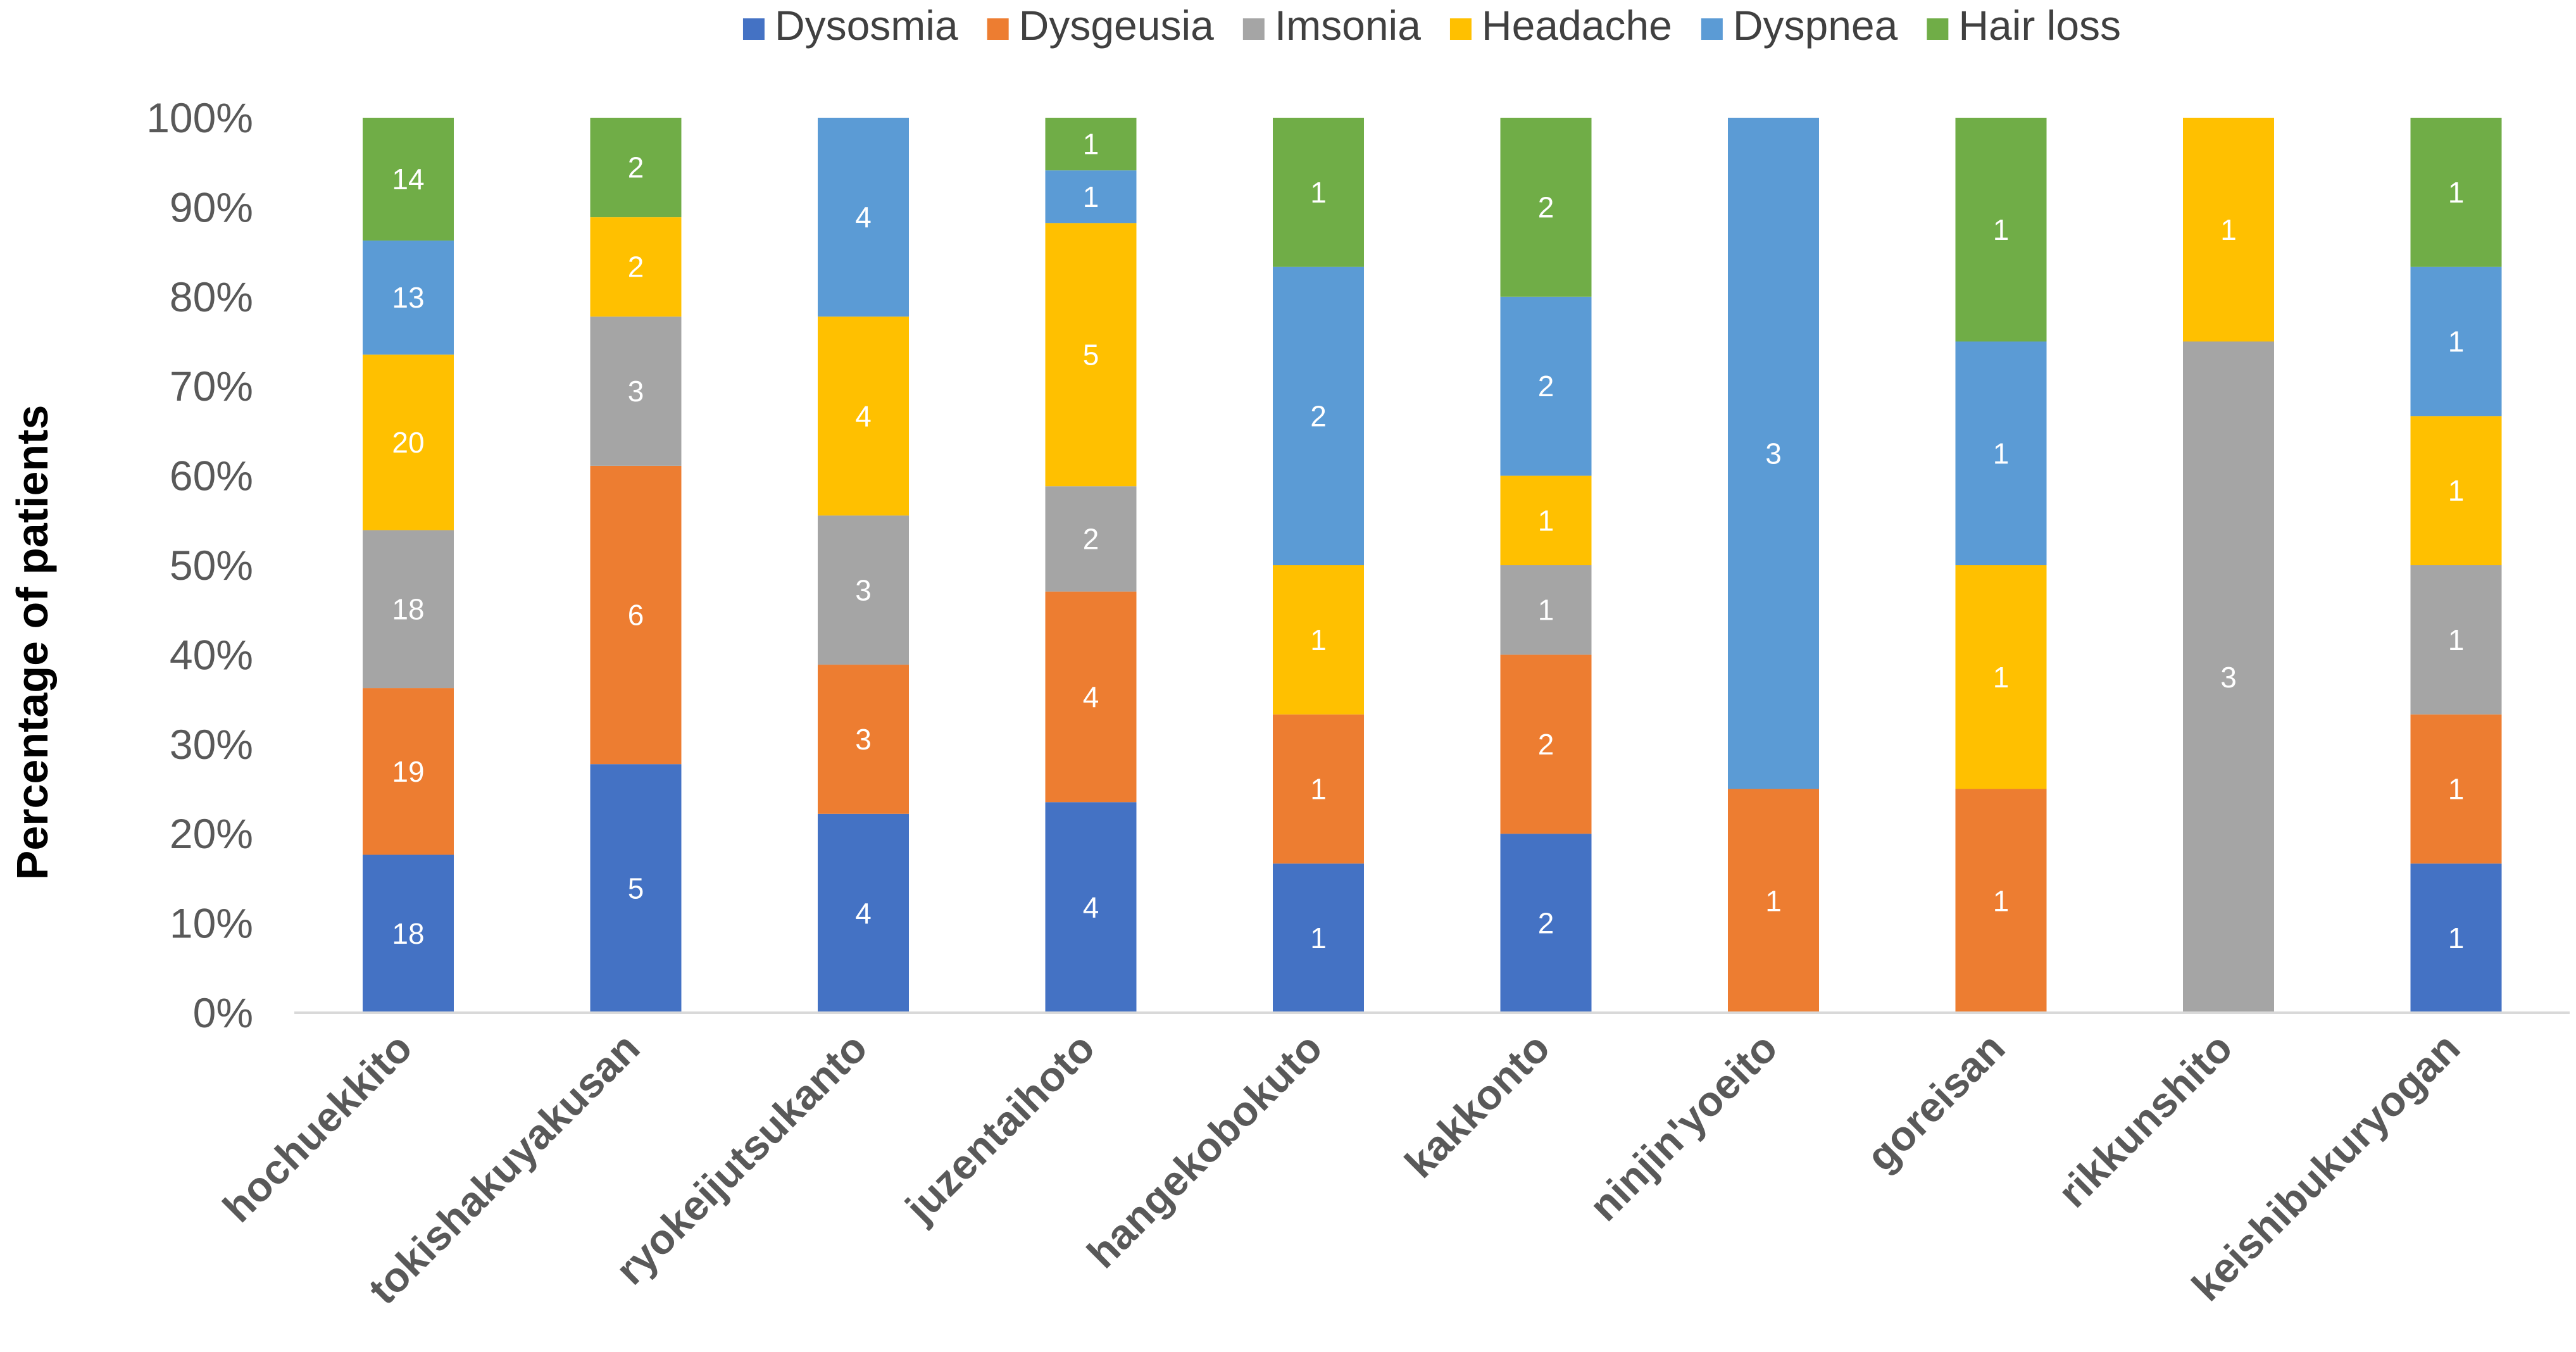 This screenshot has height=1352, width=2576. What do you see at coordinates (211, 476) in the screenshot?
I see `y-tick-label: 60%` at bounding box center [211, 476].